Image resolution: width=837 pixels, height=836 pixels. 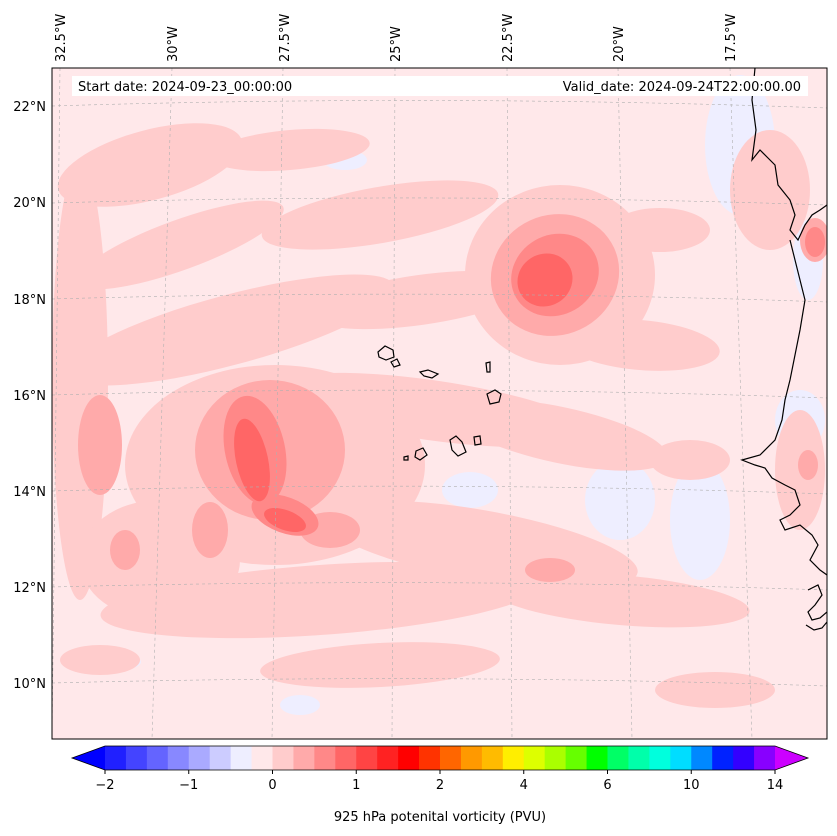 I want to click on colorbar-tick-label: 14, so click(x=775, y=785).